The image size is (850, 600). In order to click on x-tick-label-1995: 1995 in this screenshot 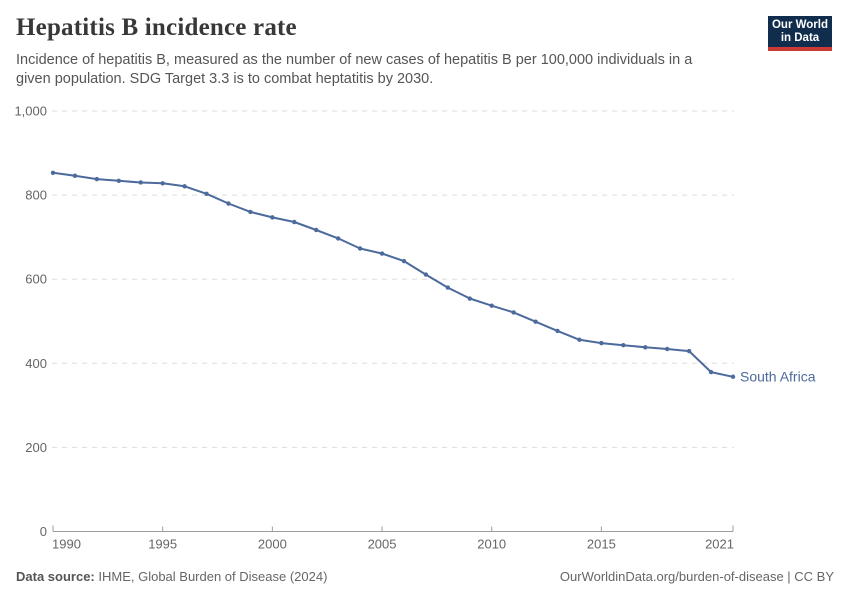, I will do `click(162, 544)`.